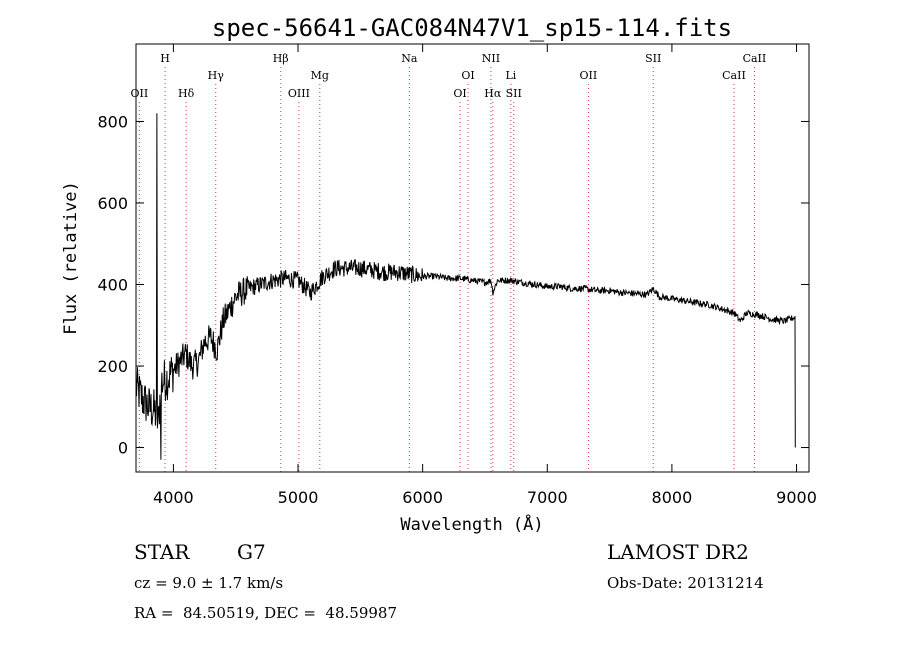 The width and height of the screenshot is (900, 650). Describe the element at coordinates (112, 203) in the screenshot. I see `y-tick-label: 600` at that location.